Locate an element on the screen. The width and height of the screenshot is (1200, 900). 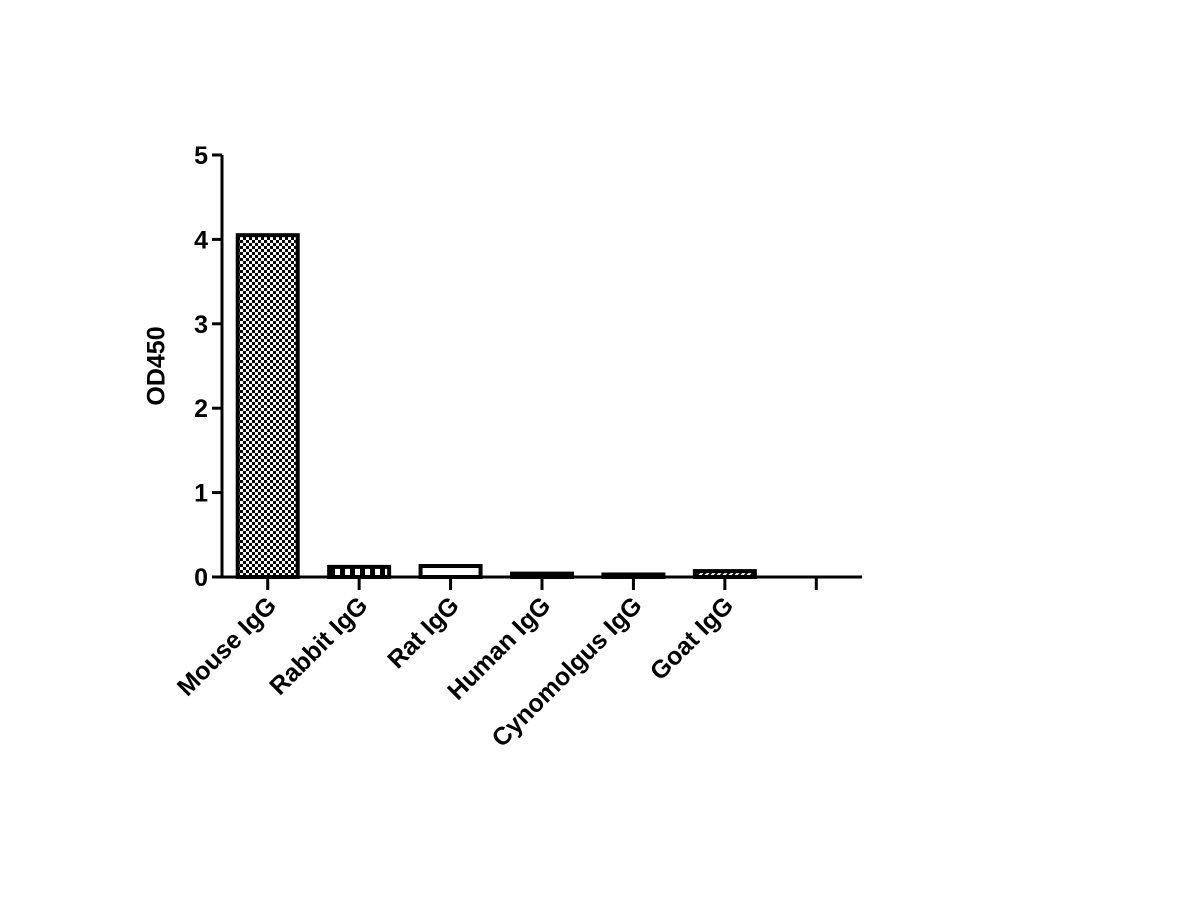
y-axis-label: OD450 is located at coordinates (157, 365).